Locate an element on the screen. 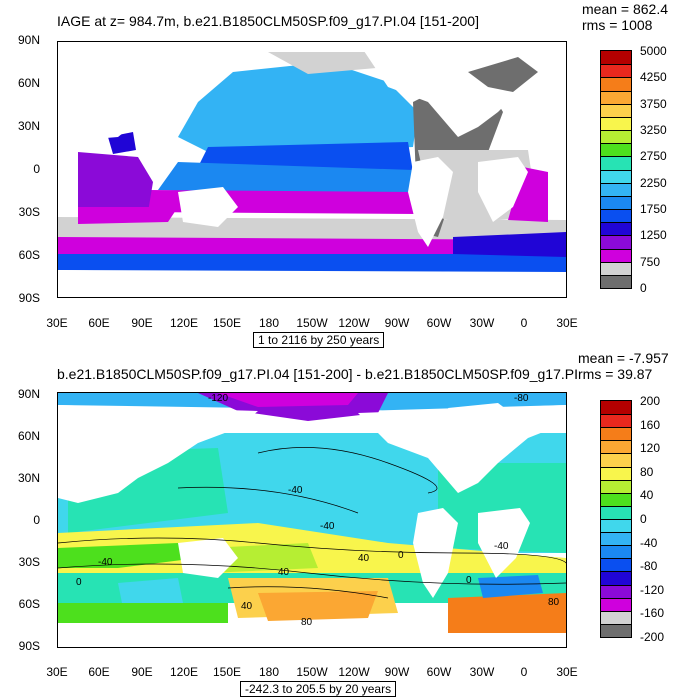 The height and width of the screenshot is (700, 700). colorbar-label: 1250 is located at coordinates (653, 235).